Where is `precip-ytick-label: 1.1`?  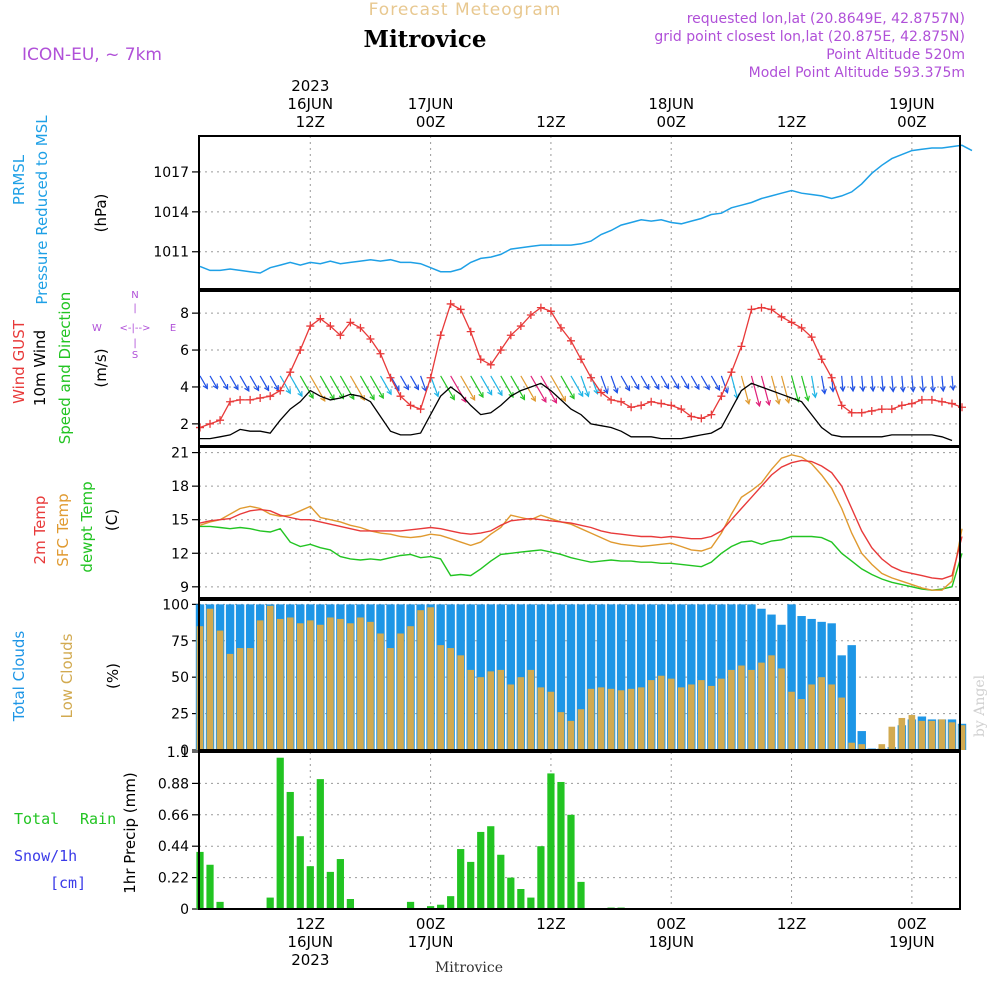 precip-ytick-label: 1.1 is located at coordinates (178, 753).